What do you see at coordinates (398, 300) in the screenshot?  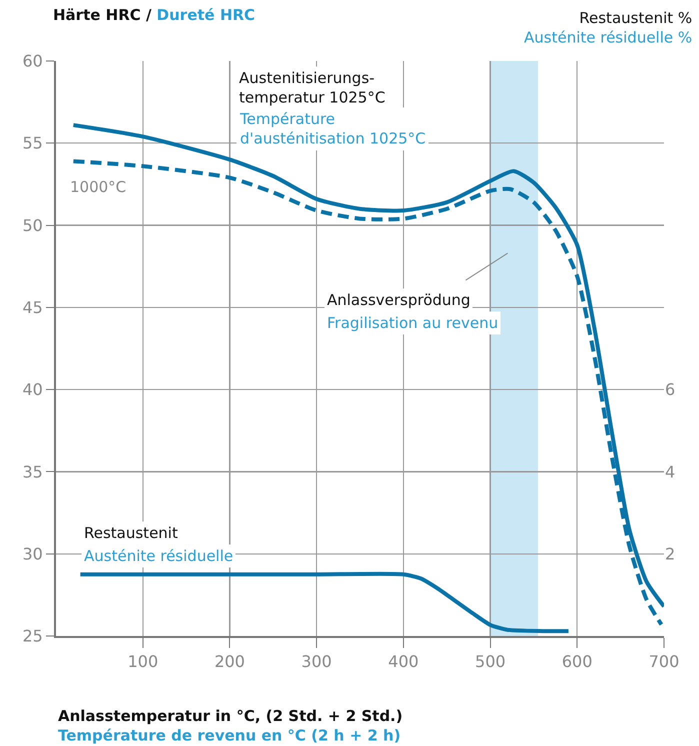 I see `annotation: Anlassversprödung` at bounding box center [398, 300].